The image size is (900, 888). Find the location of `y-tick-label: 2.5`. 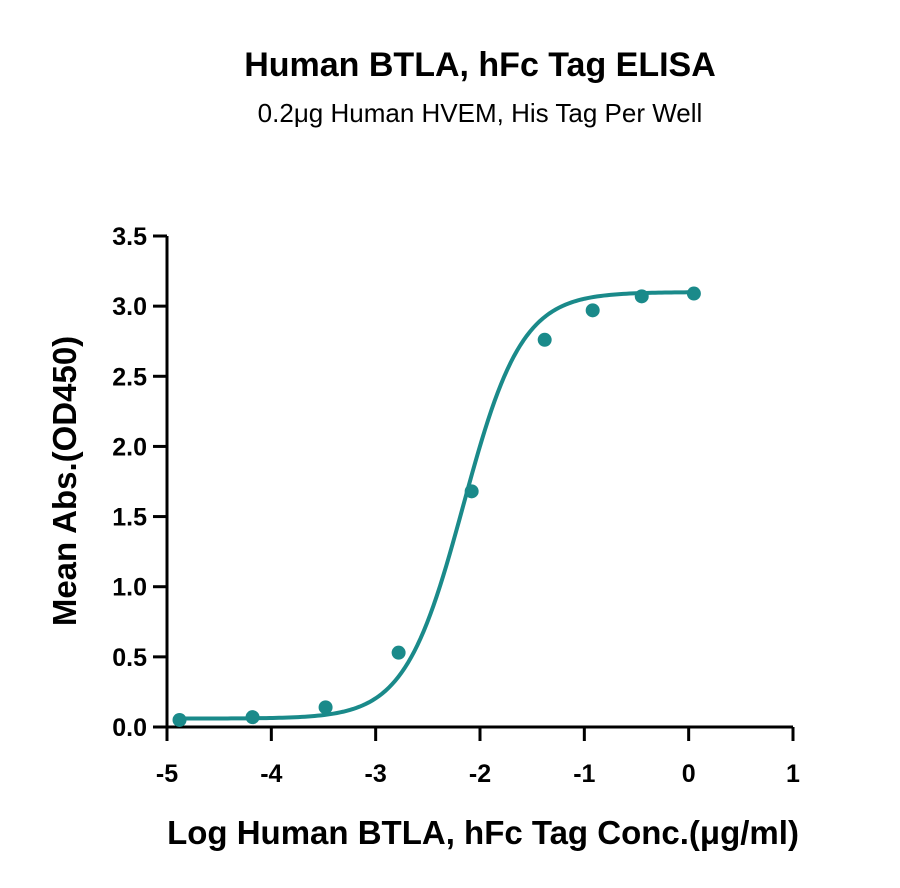

y-tick-label: 2.5 is located at coordinates (129, 377).